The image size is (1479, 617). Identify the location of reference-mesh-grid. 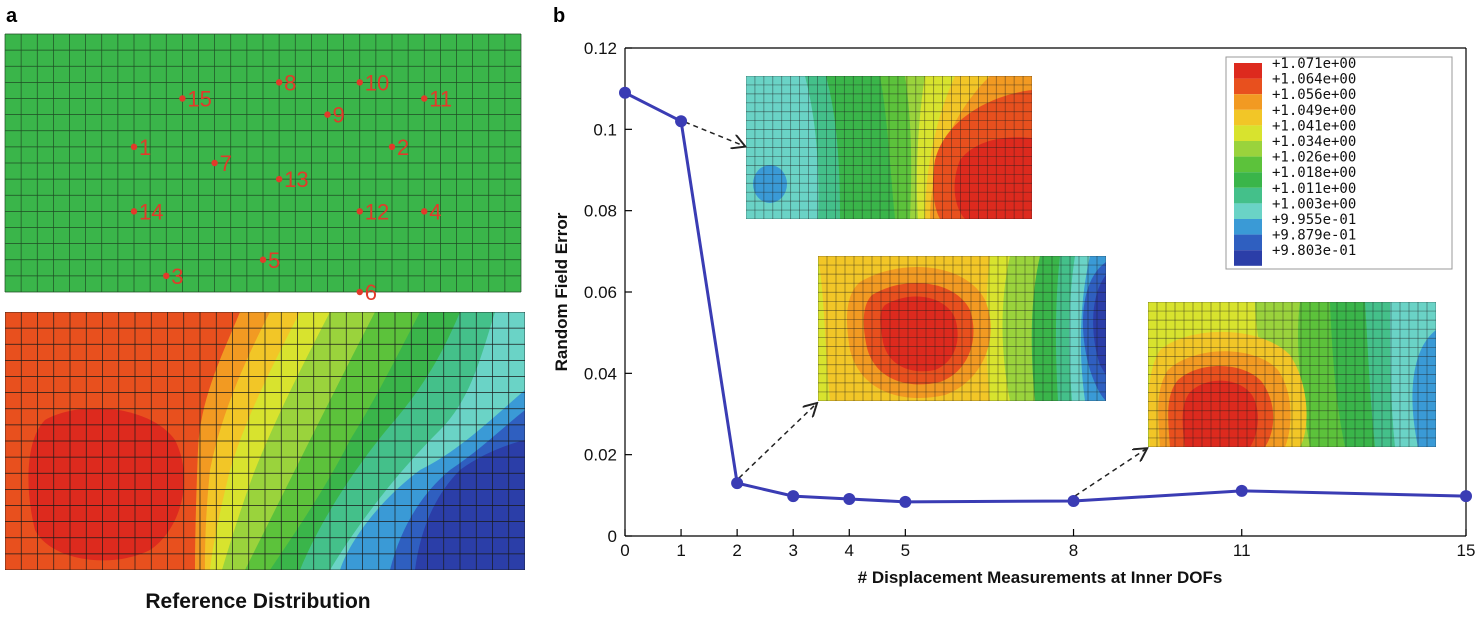
(265, 441).